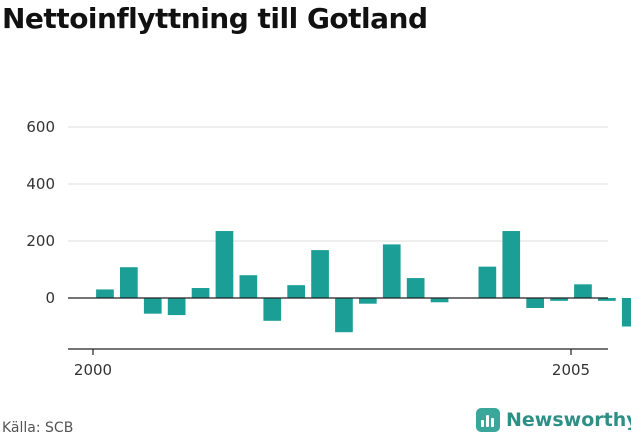  Describe the element at coordinates (93, 370) in the screenshot. I see `x-tick-label: 2000` at that location.